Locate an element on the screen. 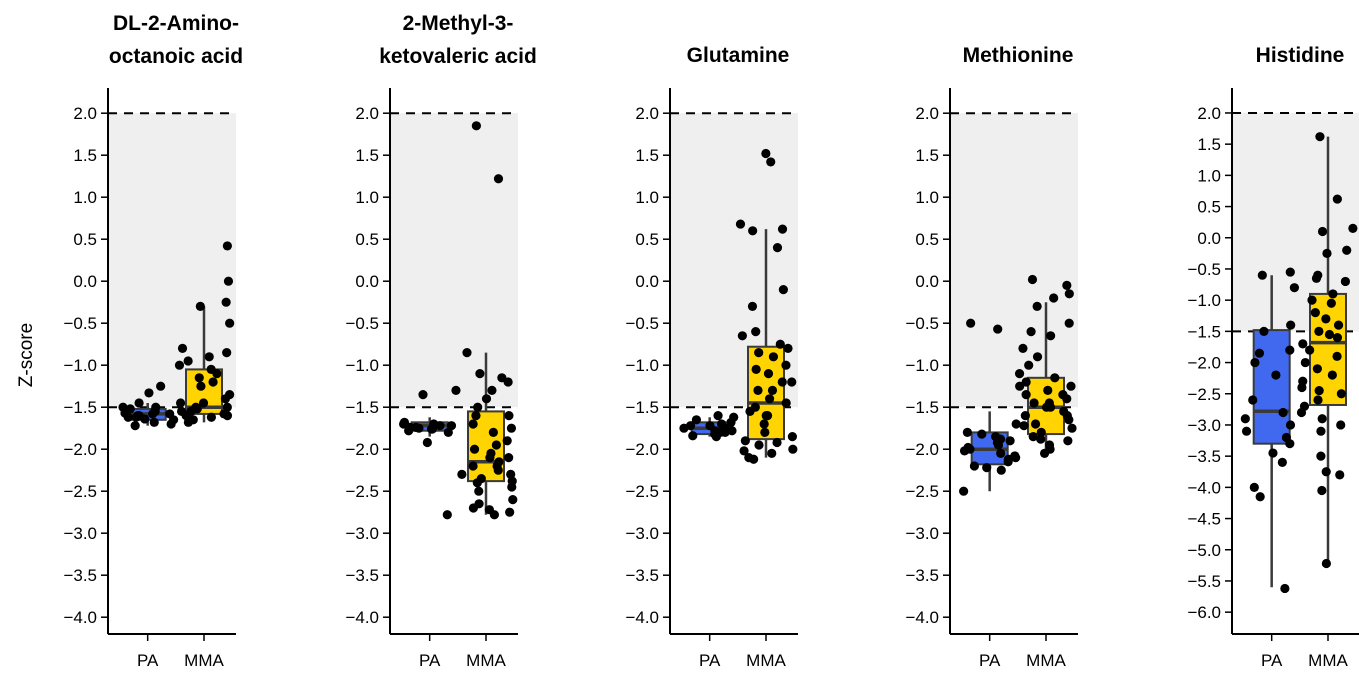 The height and width of the screenshot is (675, 1359). y-tick-label: −1.5 is located at coordinates (1204, 331).